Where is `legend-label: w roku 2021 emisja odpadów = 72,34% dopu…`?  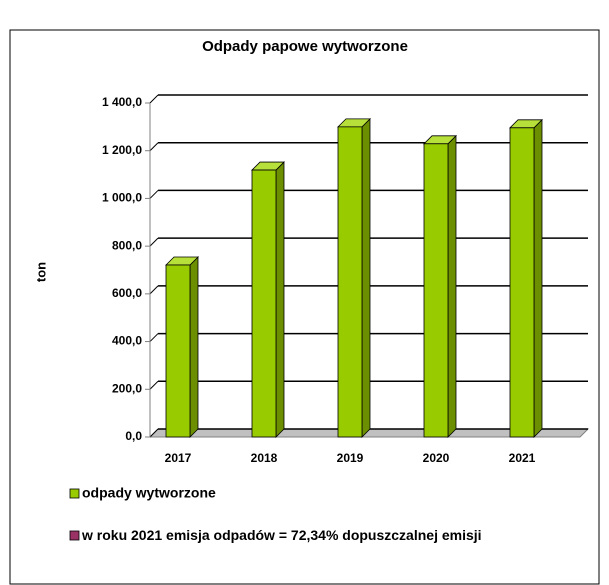
legend-label: w roku 2021 emisja odpadów = 72,34% dopu… is located at coordinates (281, 535).